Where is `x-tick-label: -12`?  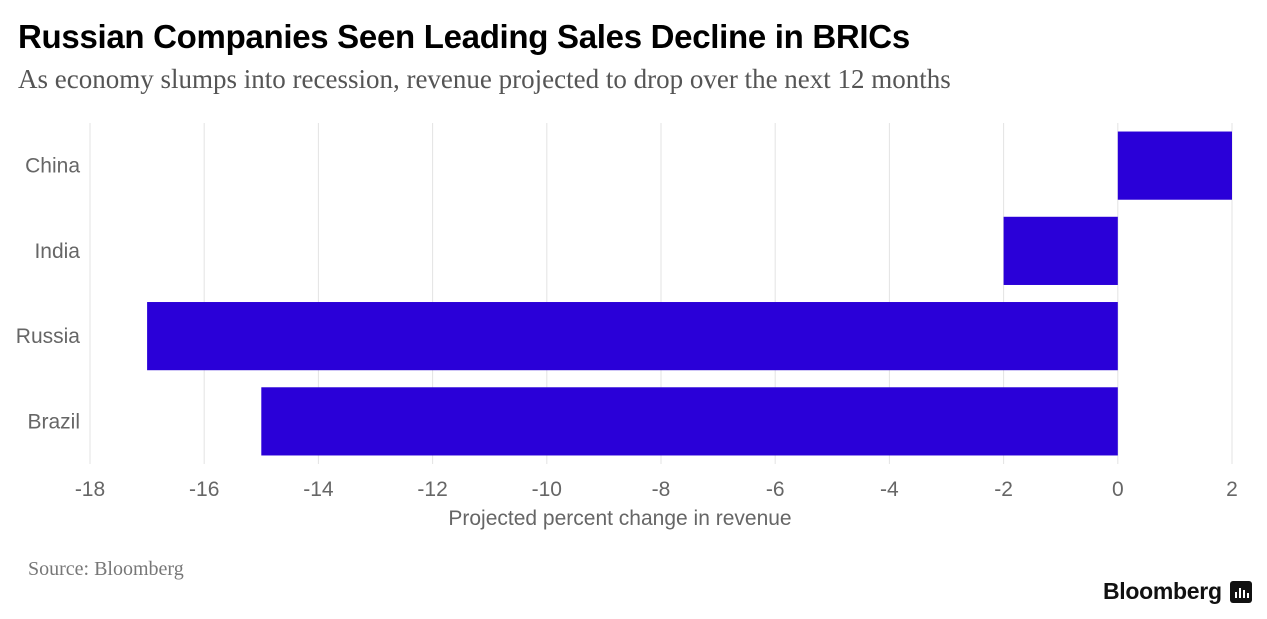
x-tick-label: -12 is located at coordinates (432, 489).